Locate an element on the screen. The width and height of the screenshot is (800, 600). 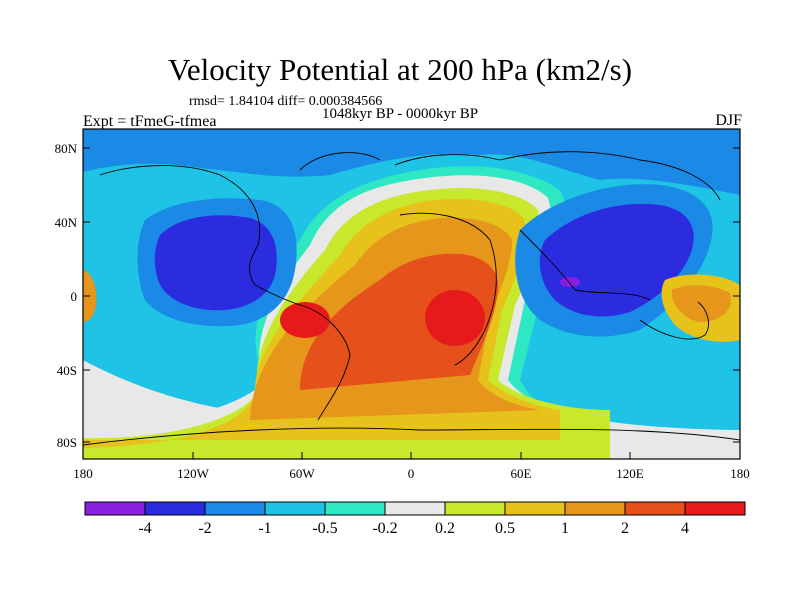
colorbar is located at coordinates (415, 508).